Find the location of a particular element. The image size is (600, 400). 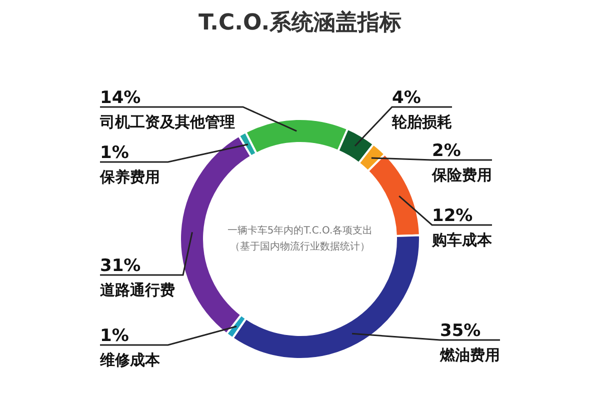

slice-label: 轮胎损耗 is located at coordinates (421, 122).